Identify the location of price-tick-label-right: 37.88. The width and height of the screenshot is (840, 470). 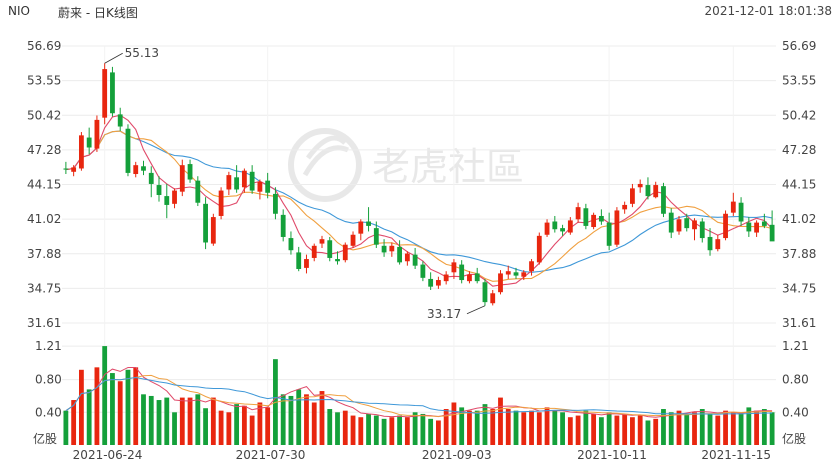
(799, 254).